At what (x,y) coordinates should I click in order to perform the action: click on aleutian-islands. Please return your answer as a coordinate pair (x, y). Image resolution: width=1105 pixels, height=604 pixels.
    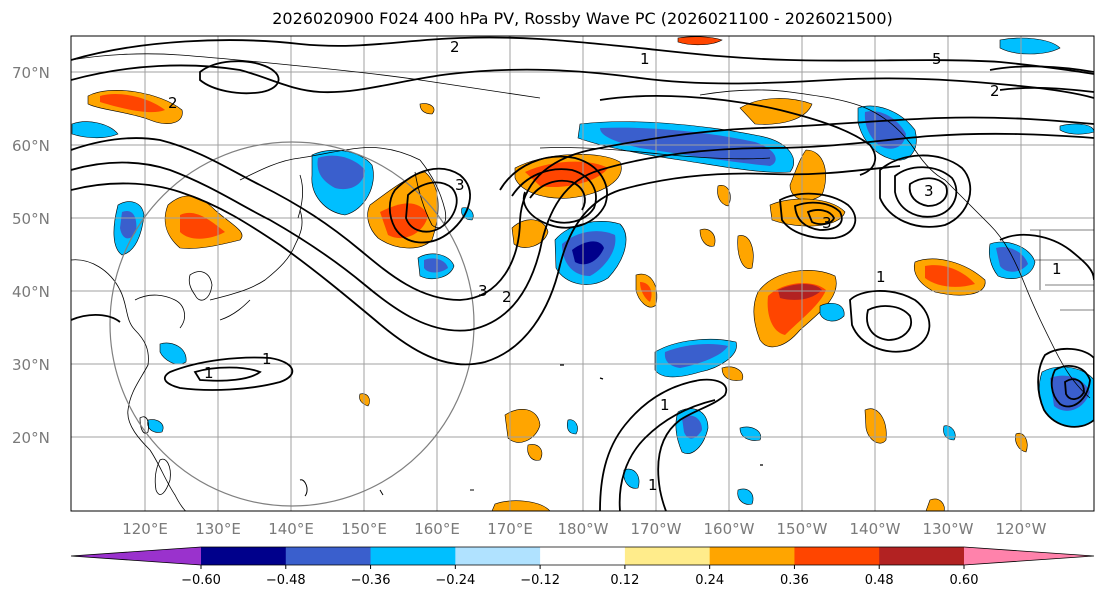
    Looking at the image, I should click on (655, 153).